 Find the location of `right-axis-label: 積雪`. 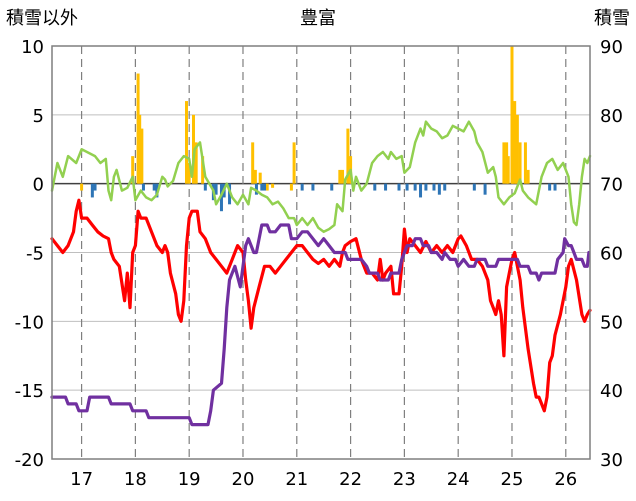

right-axis-label: 積雪 is located at coordinates (612, 18).